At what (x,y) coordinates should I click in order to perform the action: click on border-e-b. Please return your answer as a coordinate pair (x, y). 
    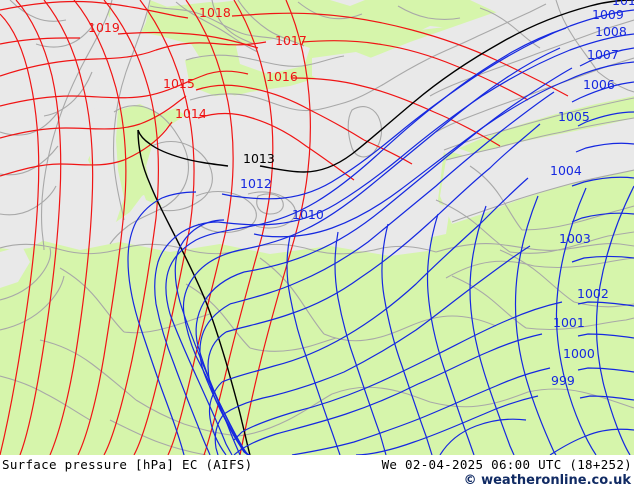
    Looking at the image, I should click on (579, 324).